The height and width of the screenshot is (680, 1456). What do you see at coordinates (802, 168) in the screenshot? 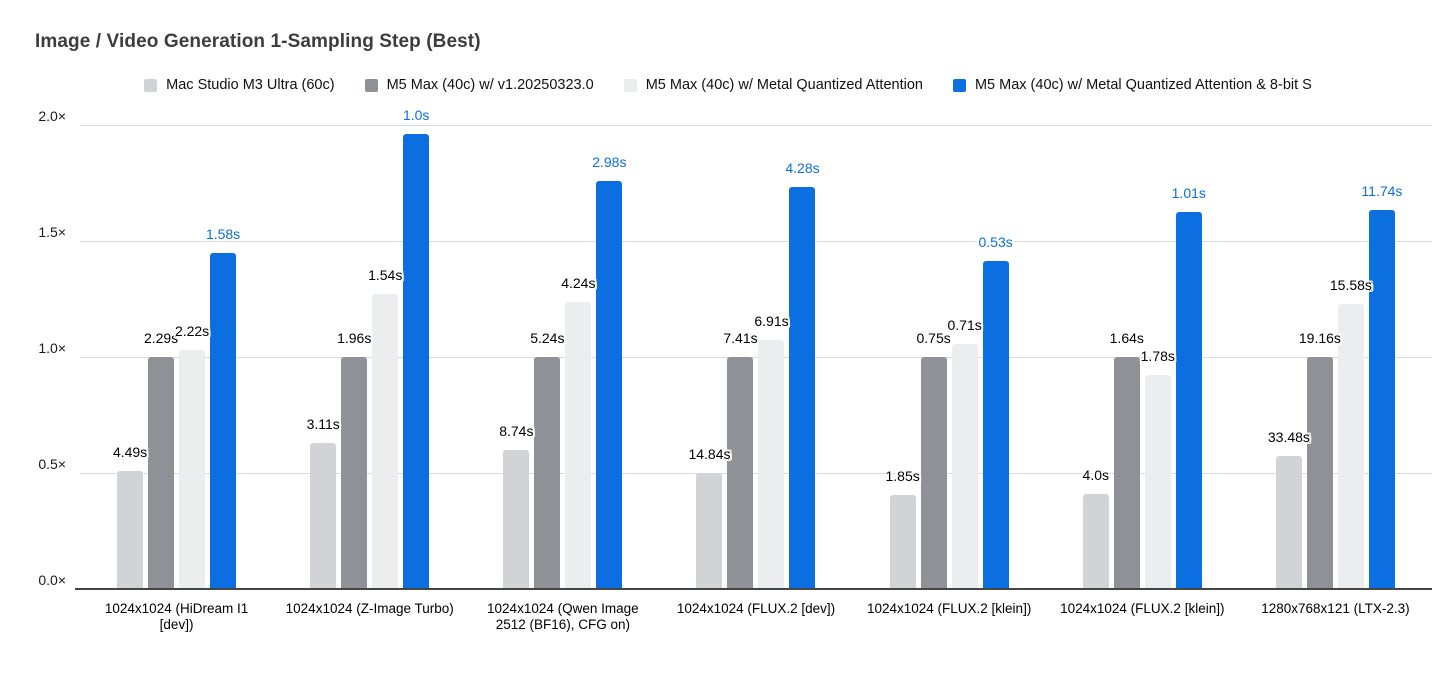
I see `bar-value-label: 4.28s` at bounding box center [802, 168].